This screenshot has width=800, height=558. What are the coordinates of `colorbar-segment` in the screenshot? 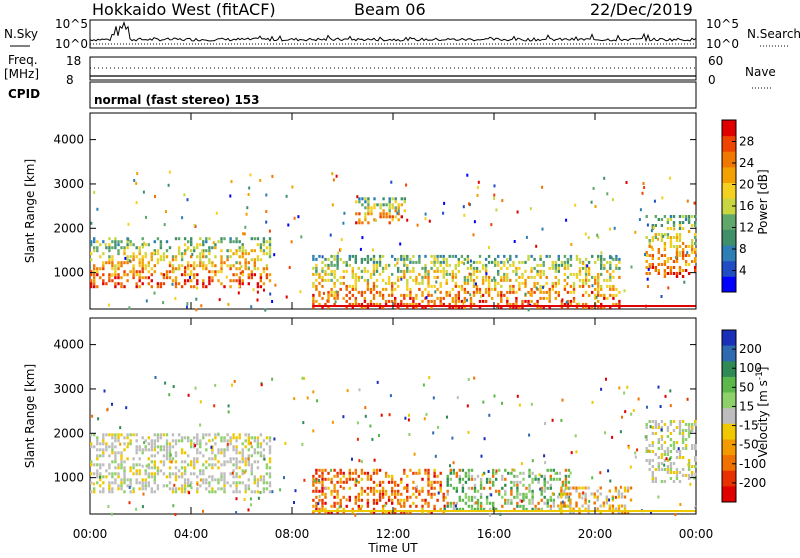 It's located at (729, 221).